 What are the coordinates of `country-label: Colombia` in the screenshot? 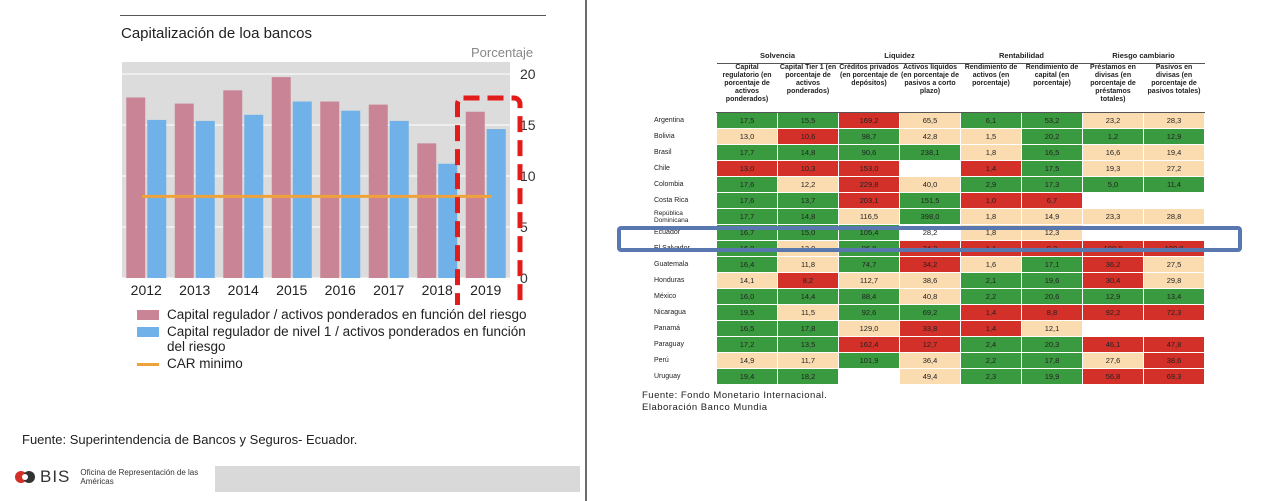 It's located at (669, 184).